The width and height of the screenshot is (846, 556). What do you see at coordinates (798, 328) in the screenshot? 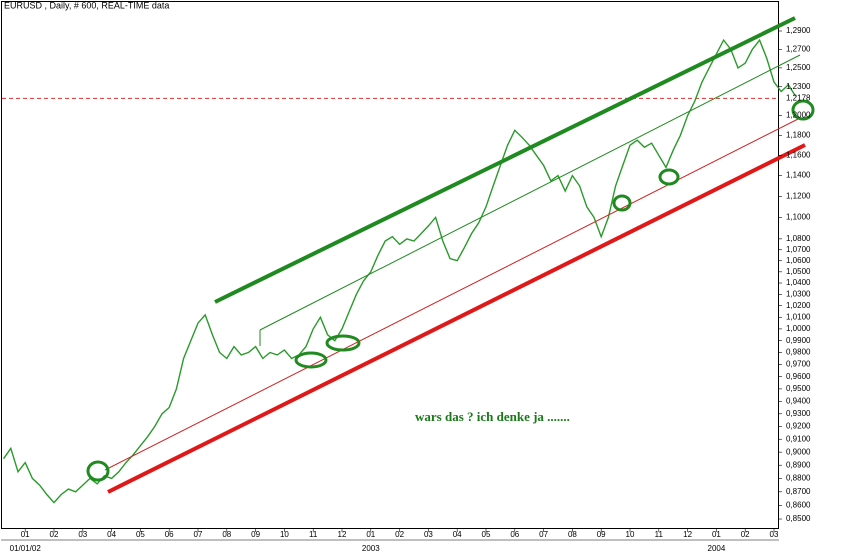
I see `y-tick-label: 1,0000` at bounding box center [798, 328].